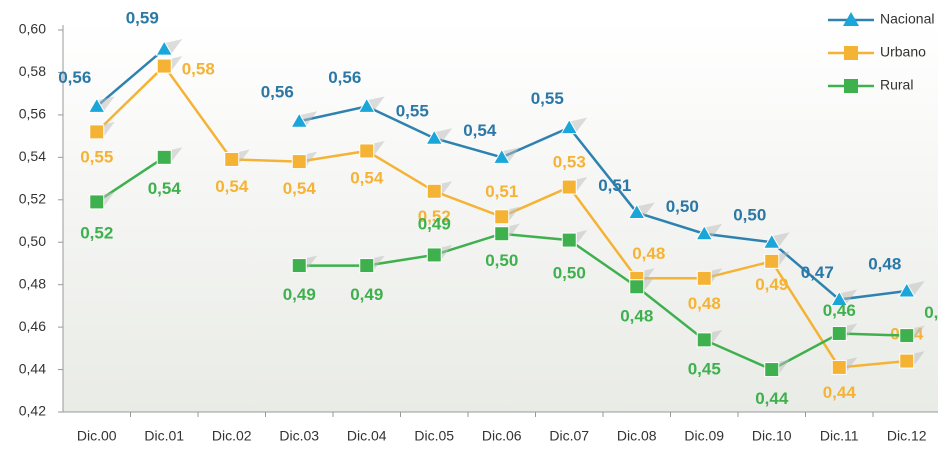 The image size is (938, 451). I want to click on y-tick-label: 0,46, so click(32, 326).